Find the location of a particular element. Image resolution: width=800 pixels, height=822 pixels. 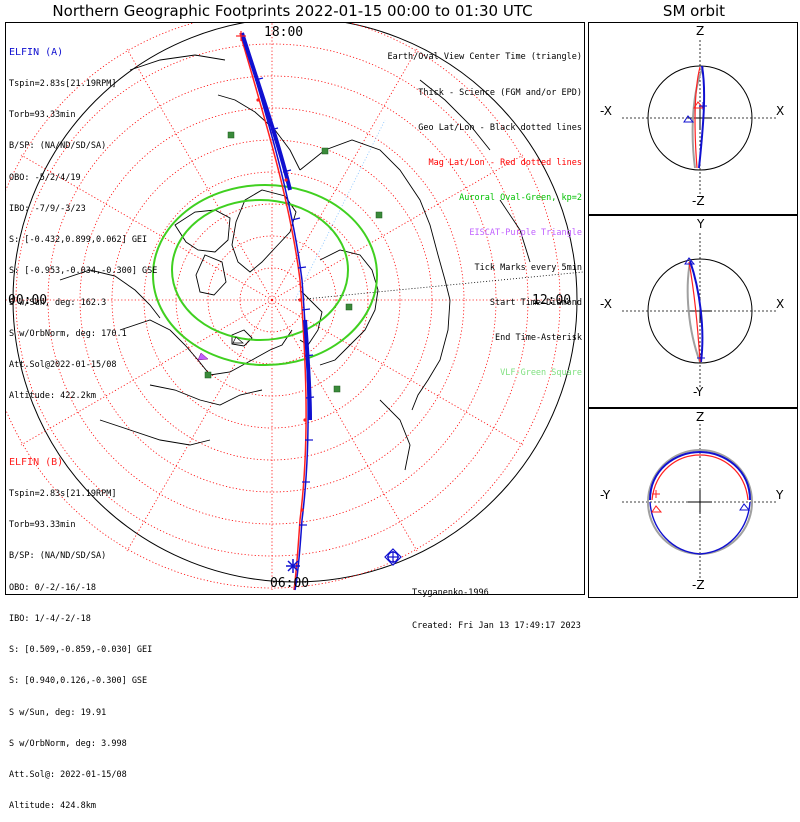

elfin-a-line: OBO: -5/2/4/19 is located at coordinates (83, 178).